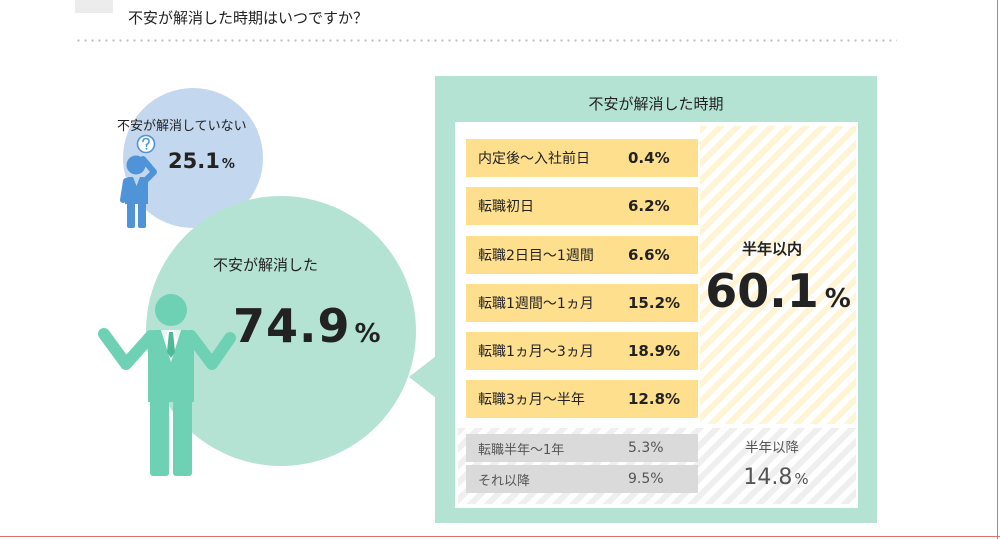  Describe the element at coordinates (639, 448) in the screenshot. I see `period-value: 5.3` at that location.